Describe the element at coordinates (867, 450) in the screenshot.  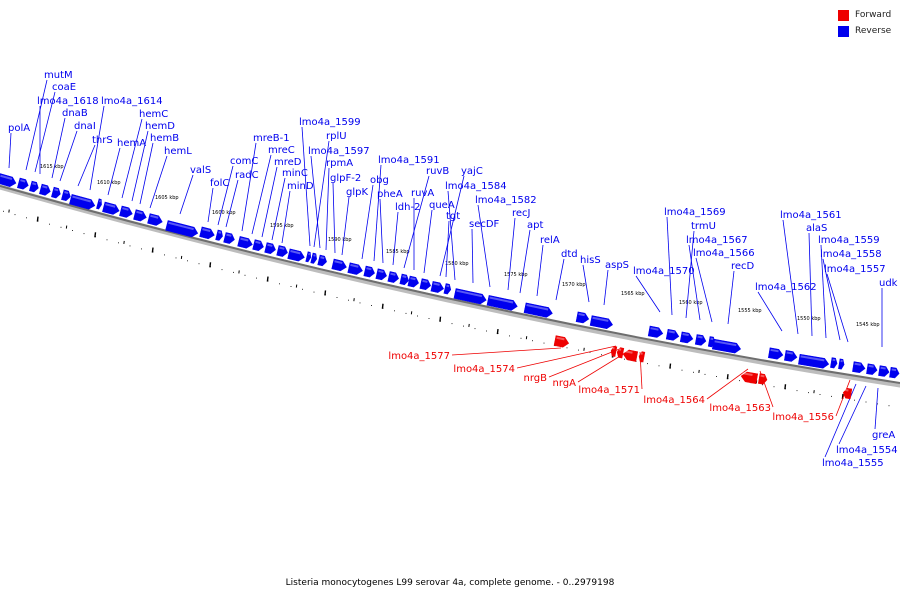
I see `gene-label-lmo4a-1554: lmo4a_1554` at that location.